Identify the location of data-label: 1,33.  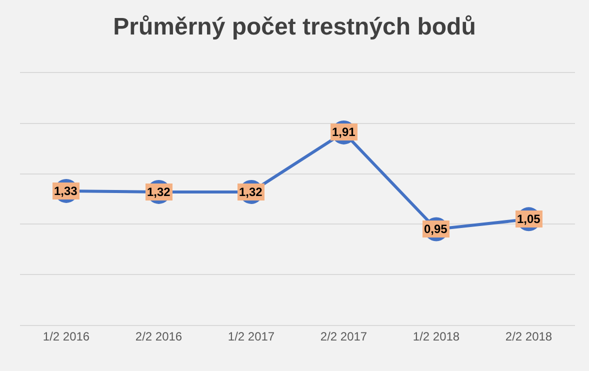
(66, 191).